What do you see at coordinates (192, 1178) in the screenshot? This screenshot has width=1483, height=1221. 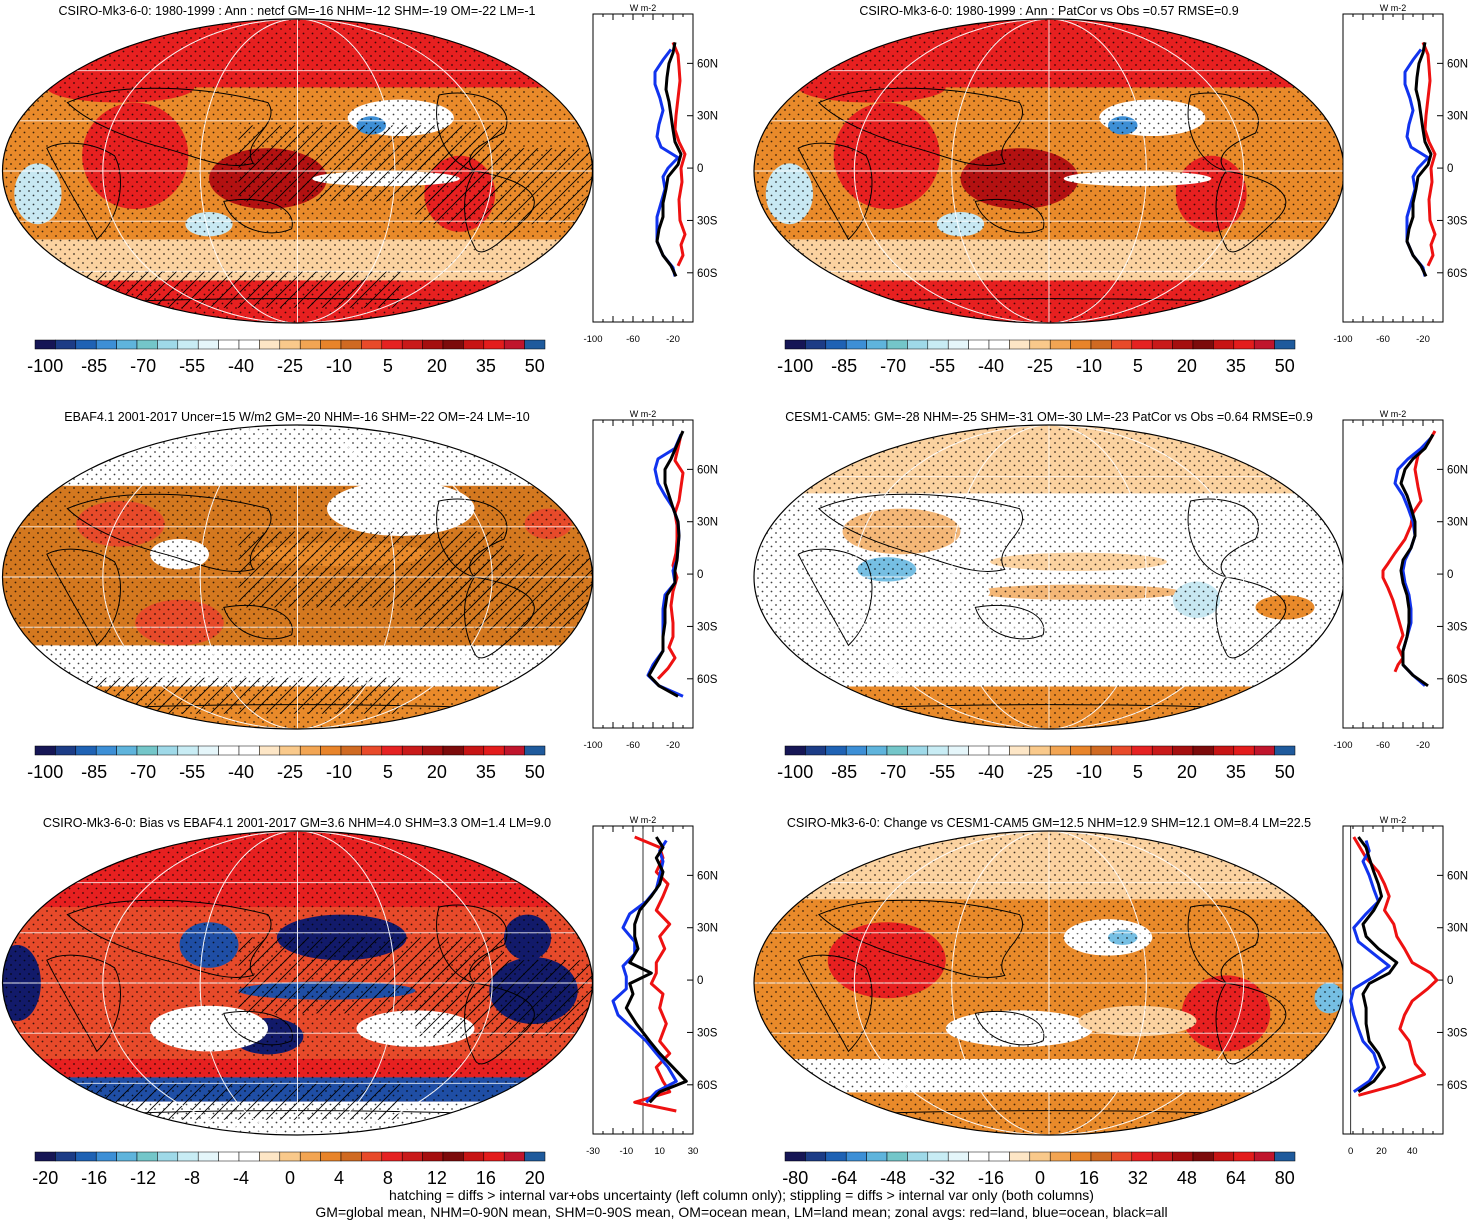 I see `colorbar-tick-label: -8` at bounding box center [192, 1178].